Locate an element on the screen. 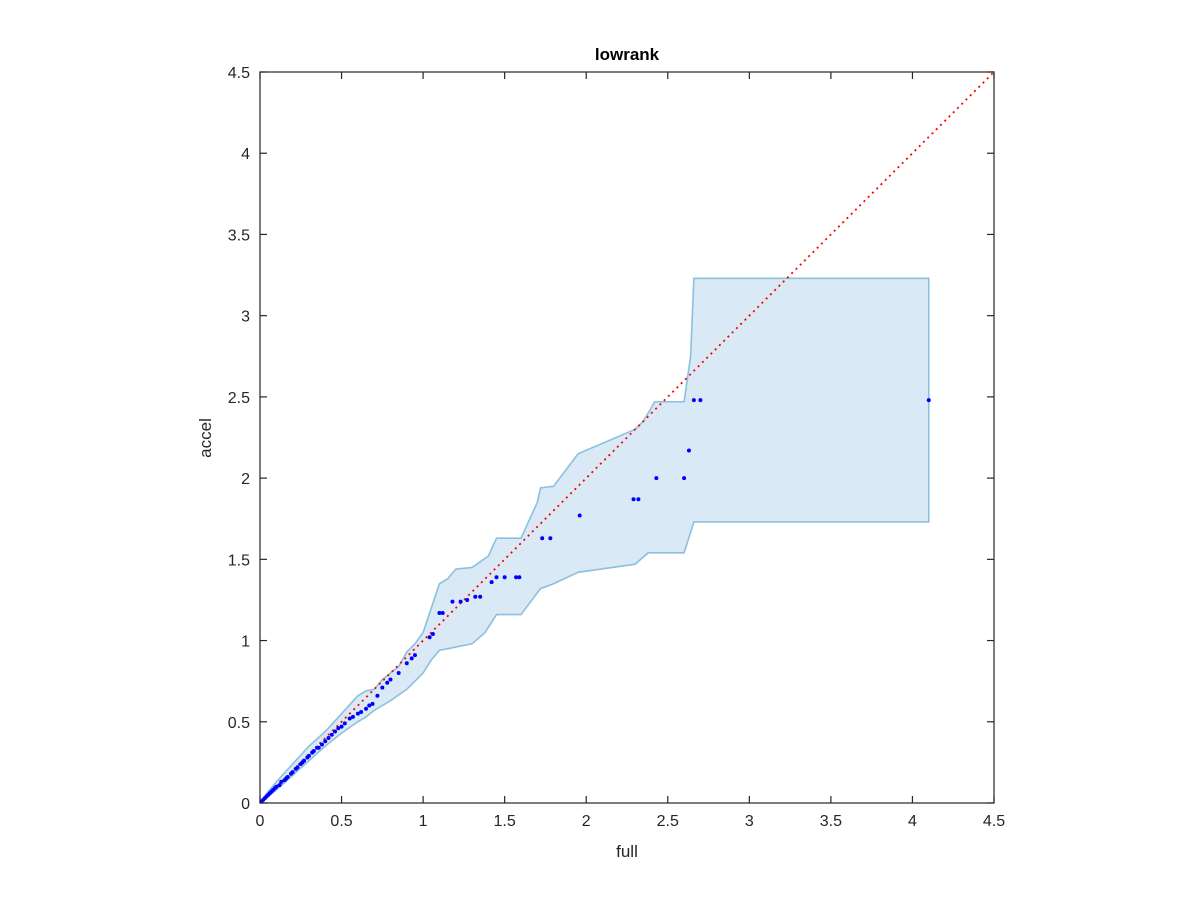 The image size is (1200, 900). y-tick-label: 4 is located at coordinates (245, 154).